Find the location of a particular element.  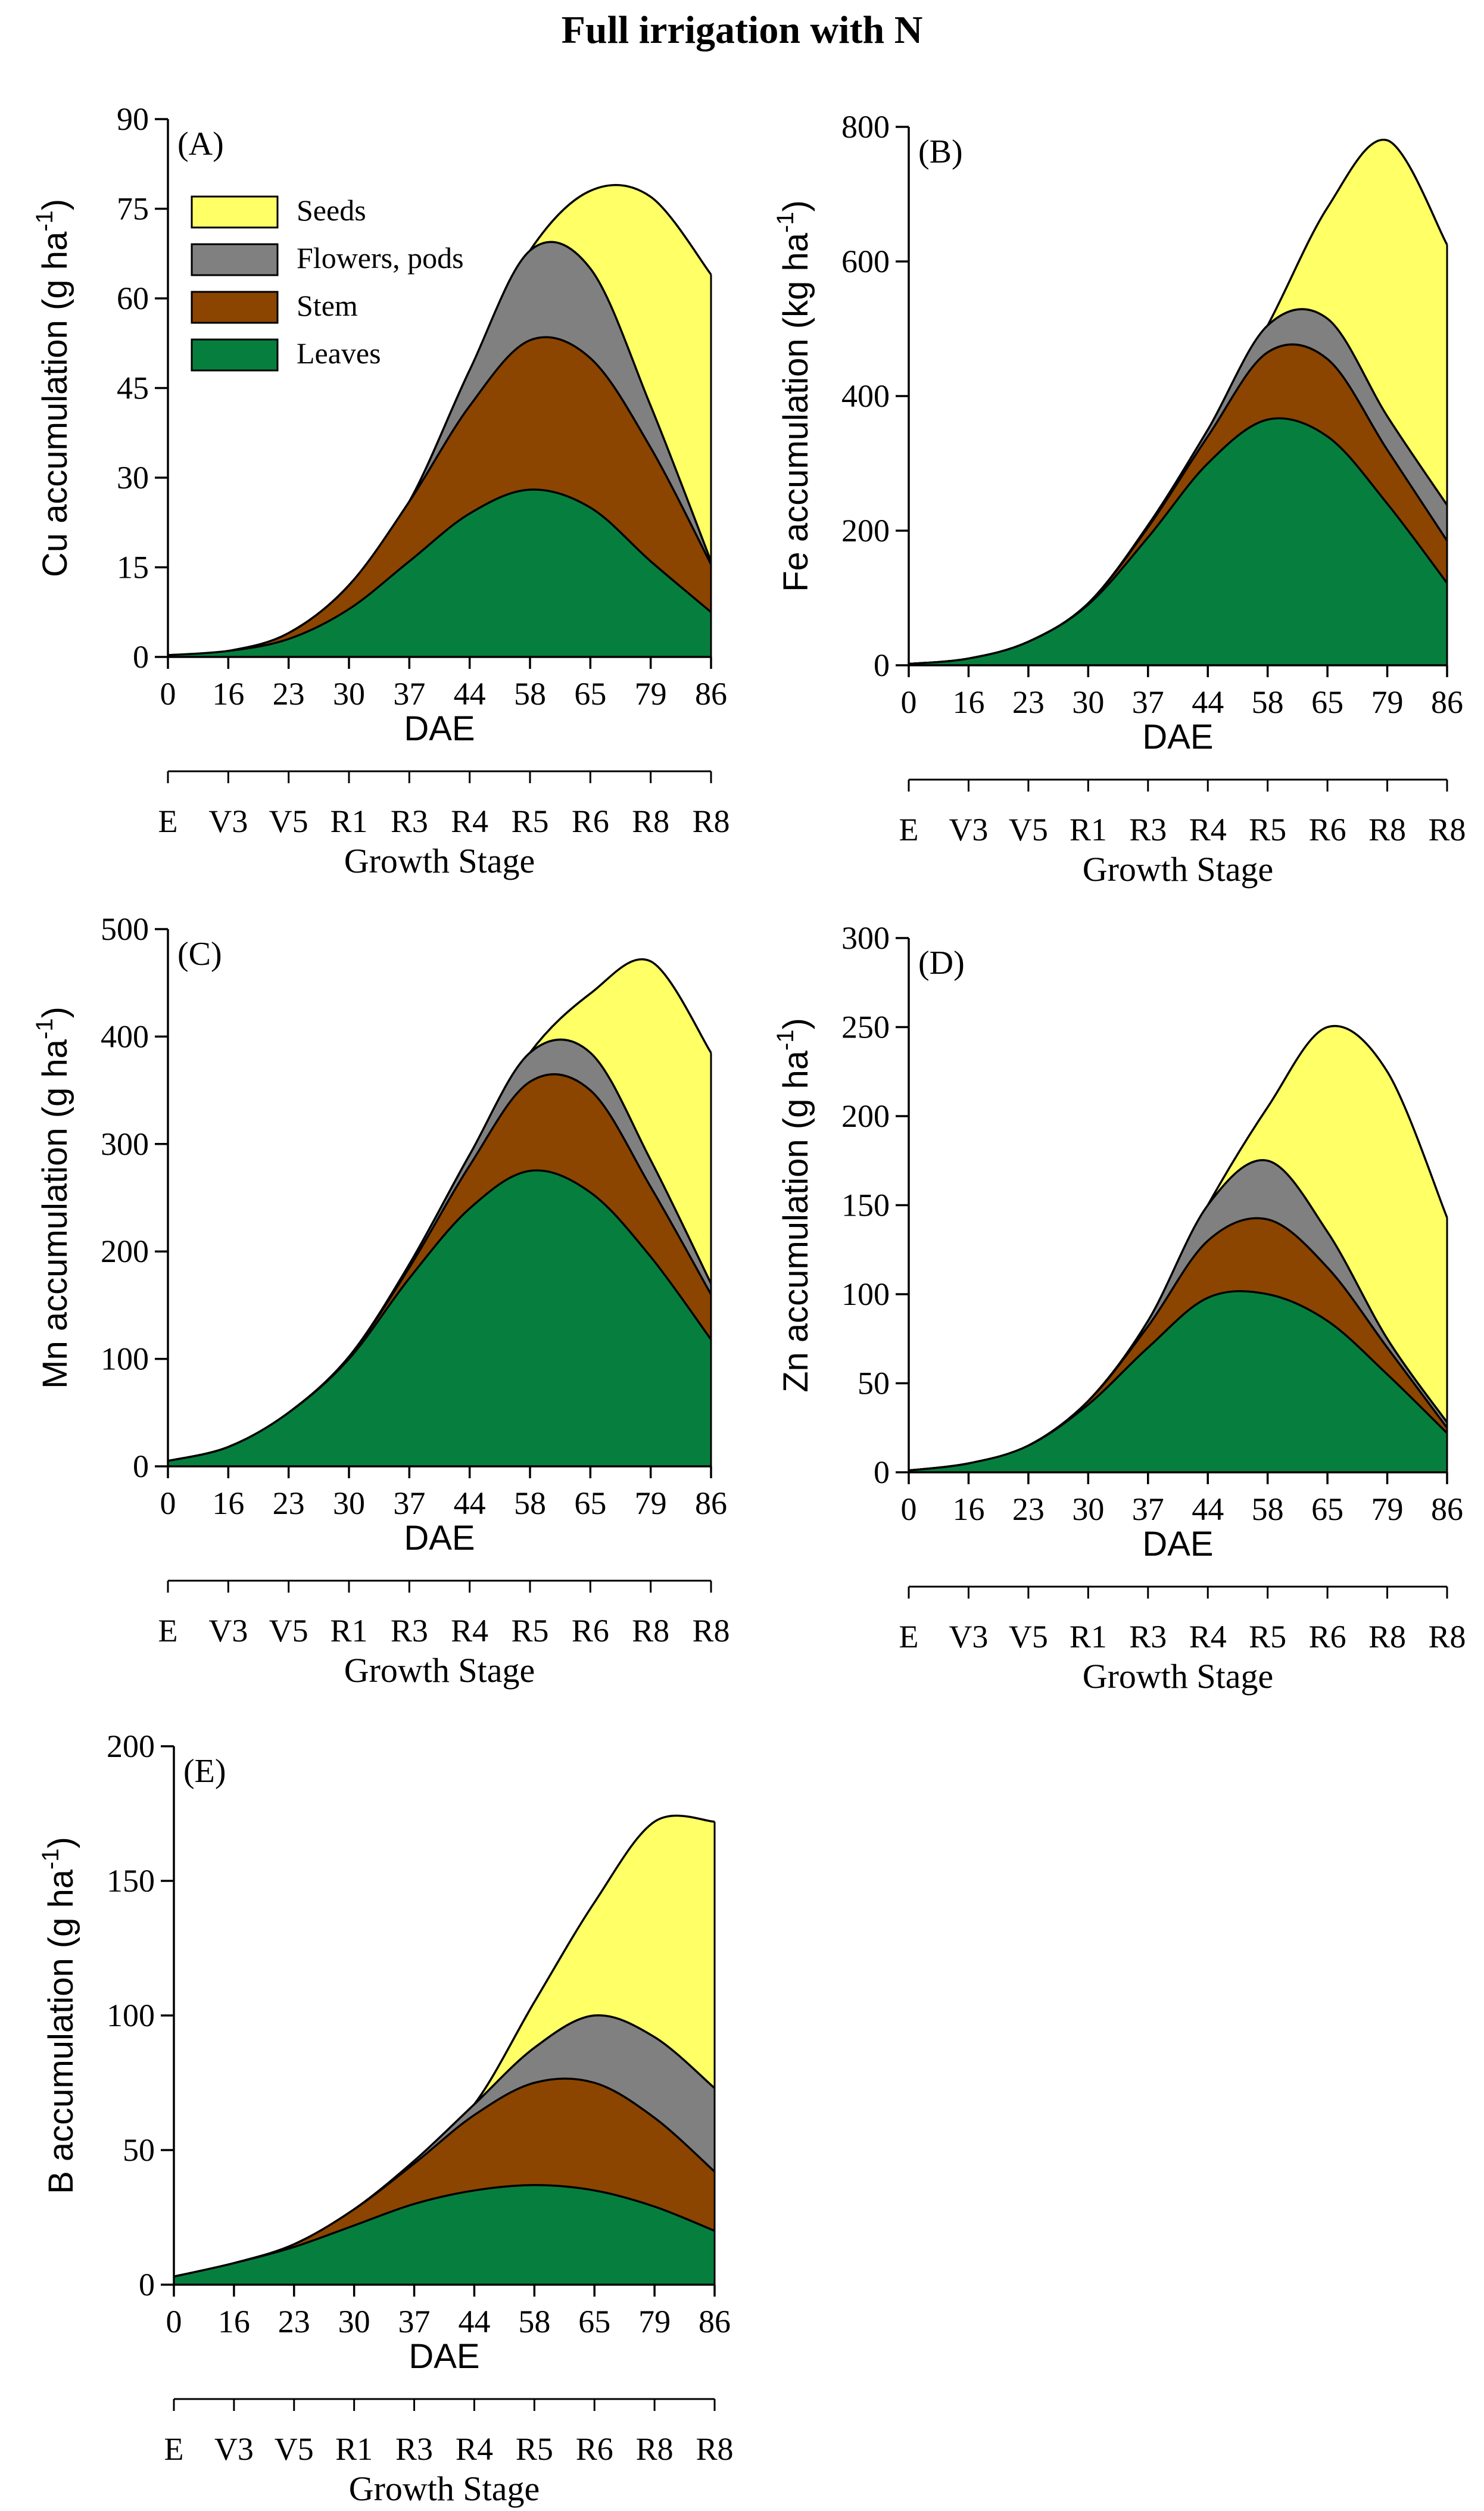

legend-label-stem: Stem is located at coordinates (328, 305).